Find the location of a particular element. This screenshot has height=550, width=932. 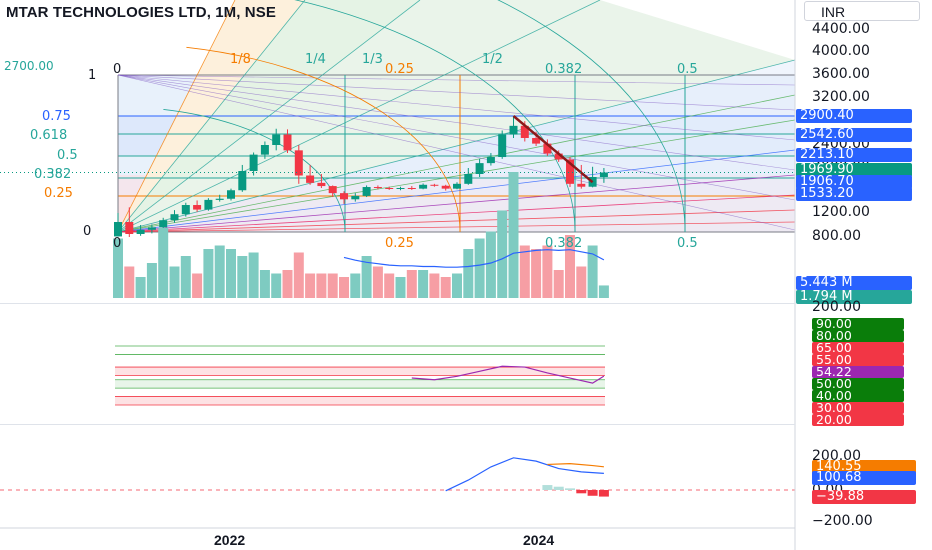

fib-level-label: 0.75 is located at coordinates (56, 116).